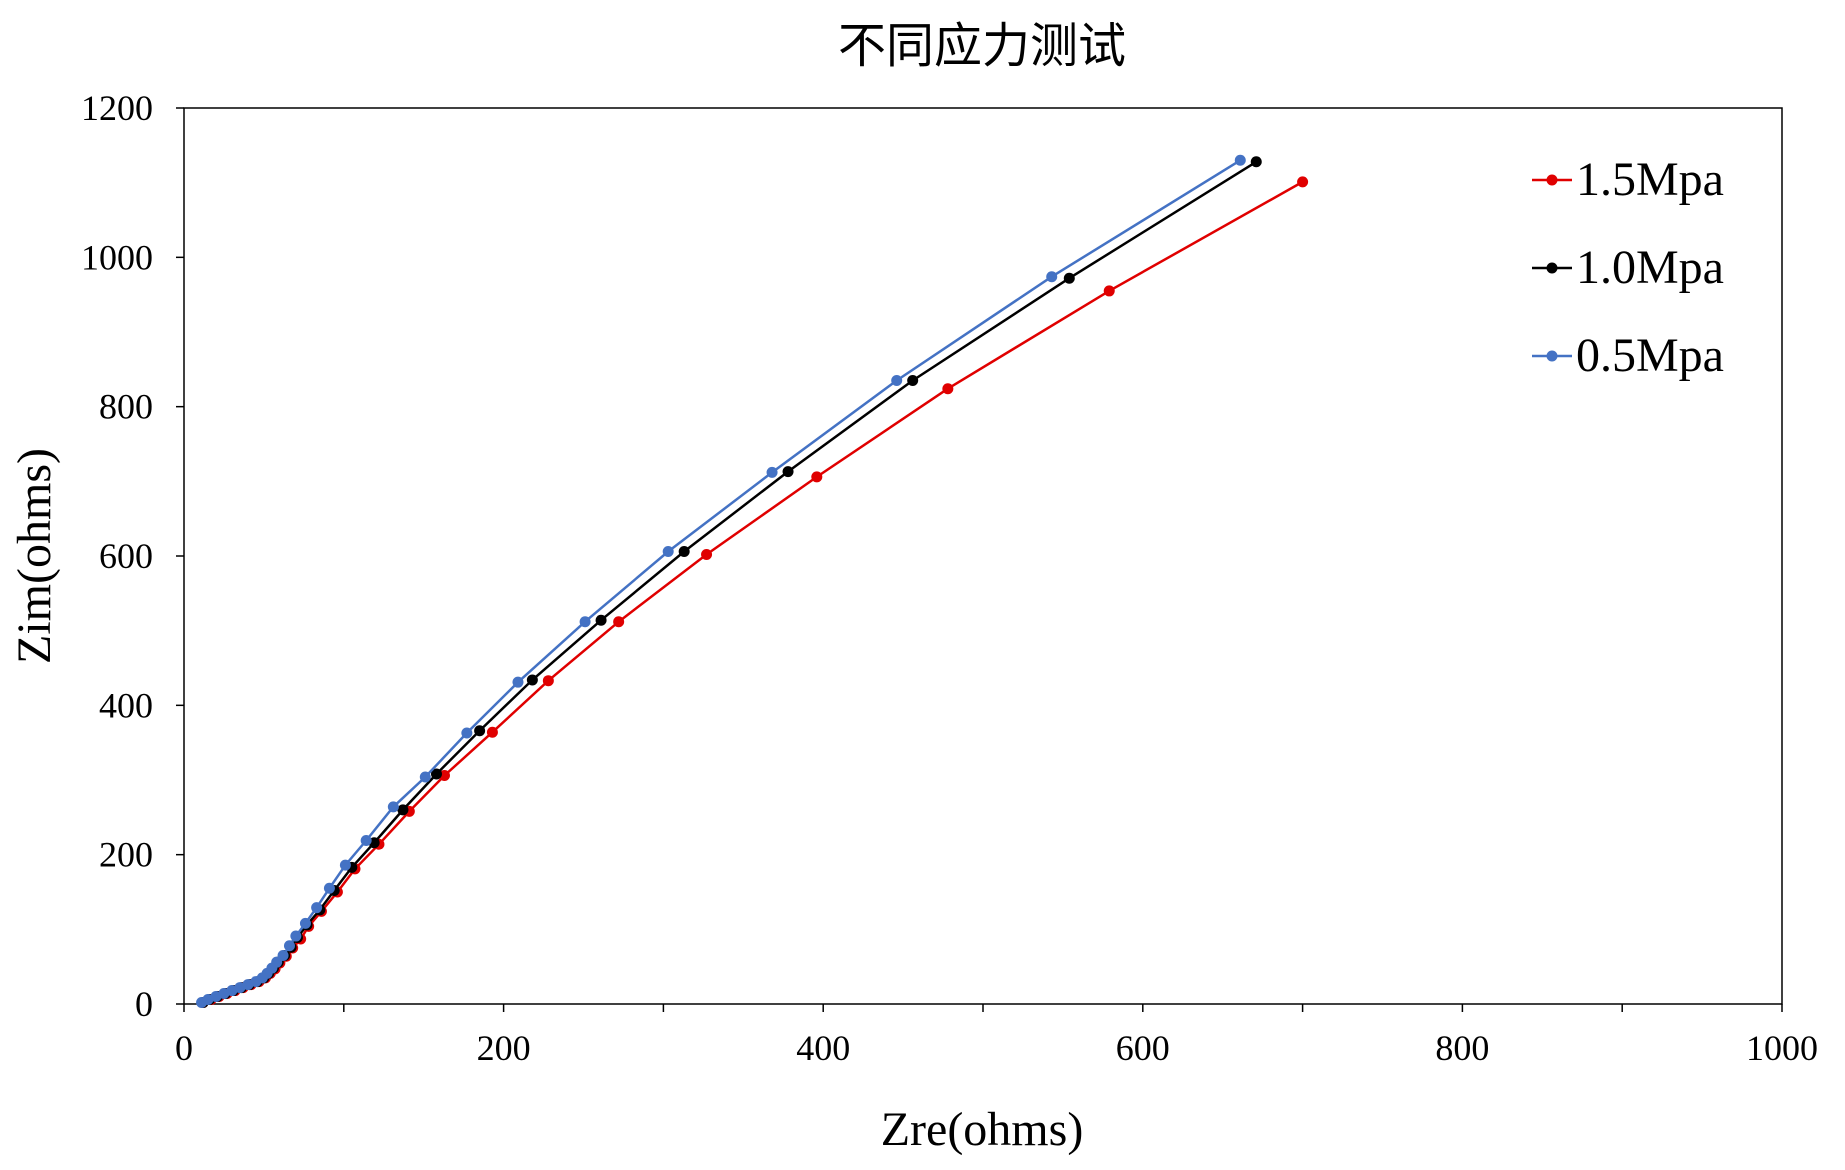 The image size is (1845, 1170). I want to click on x-tick-label: 600, so click(1143, 1048).